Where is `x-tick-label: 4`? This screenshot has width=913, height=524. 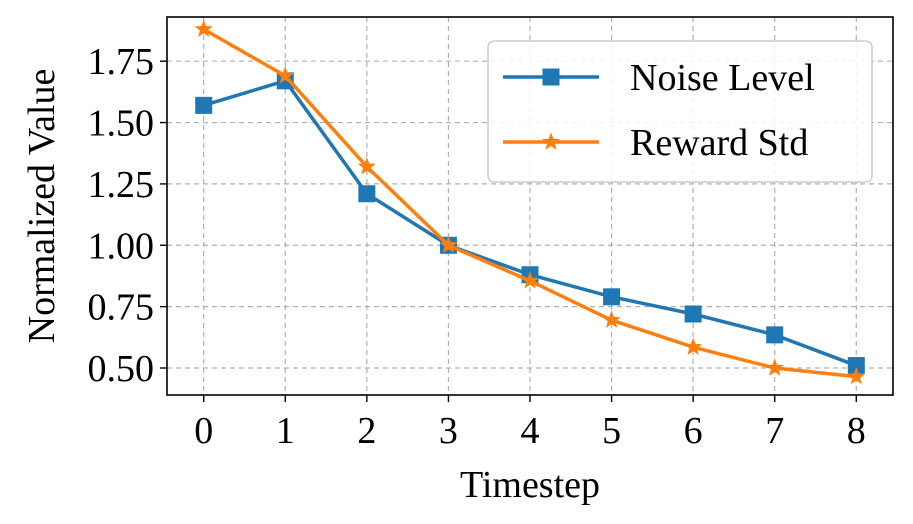 x-tick-label: 4 is located at coordinates (530, 431).